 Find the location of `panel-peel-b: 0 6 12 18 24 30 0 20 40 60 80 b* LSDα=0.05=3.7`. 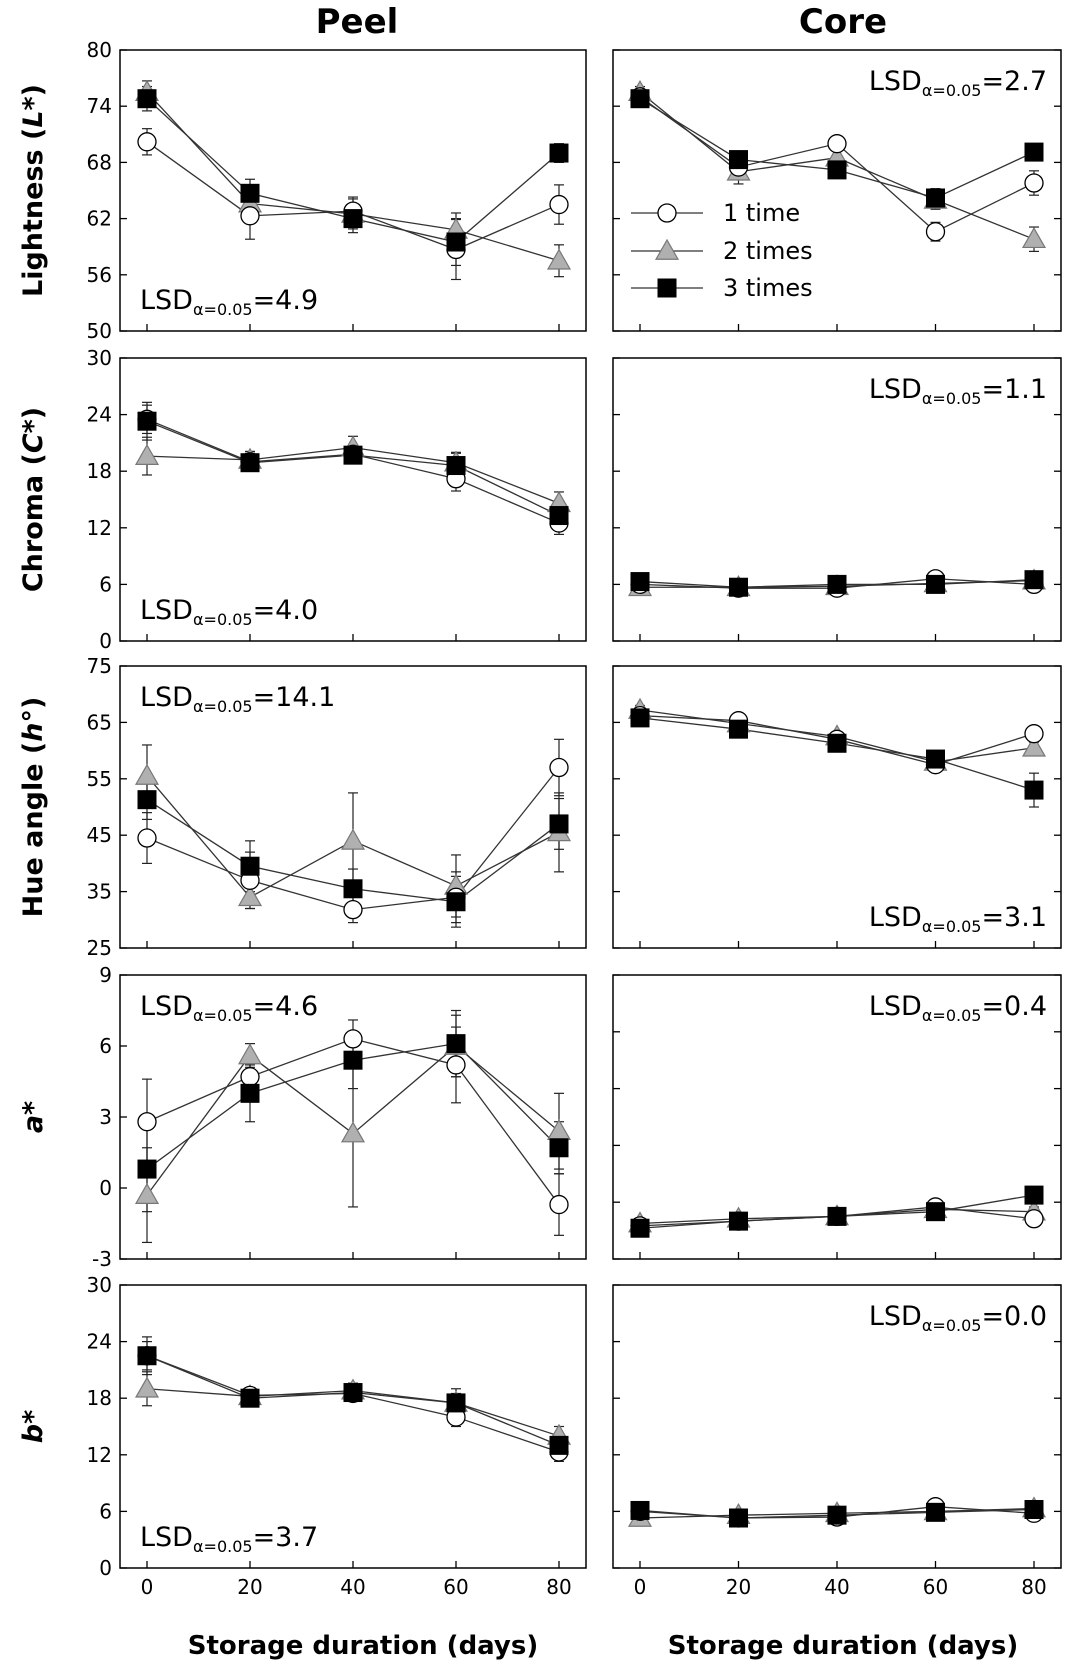

panel-peel-b: 0 6 12 18 24 30 0 20 40 60 80 b* LSDα=0.05=3.7 is located at coordinates (302, 1436).